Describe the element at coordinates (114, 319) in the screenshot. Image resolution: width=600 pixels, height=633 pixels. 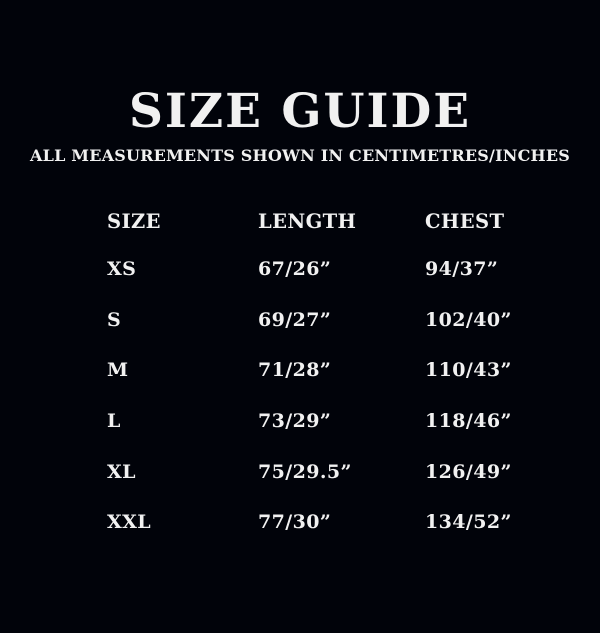
I see `size-label: S` at that location.